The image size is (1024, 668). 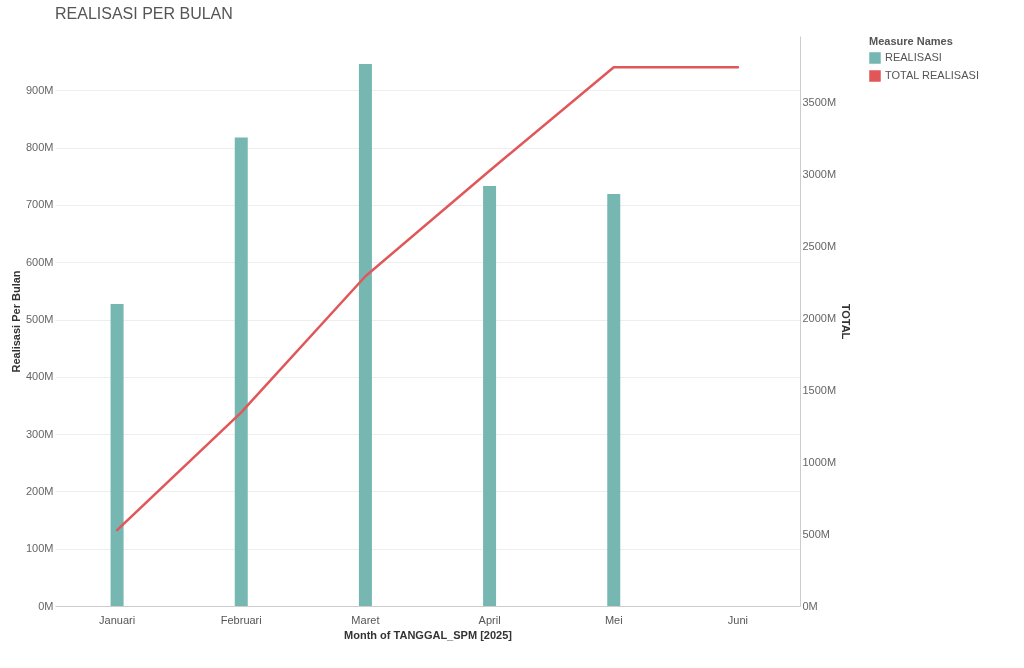 I want to click on y-tick-label: 100M, so click(x=39, y=548).